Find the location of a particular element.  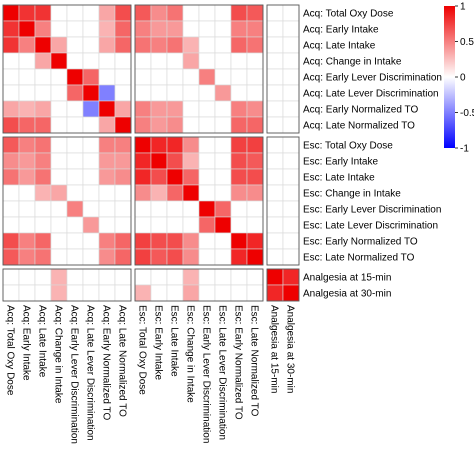

column-label-acq-late-lever-discrimination: Acq: Late Lever Discrimination is located at coordinates (90, 373).